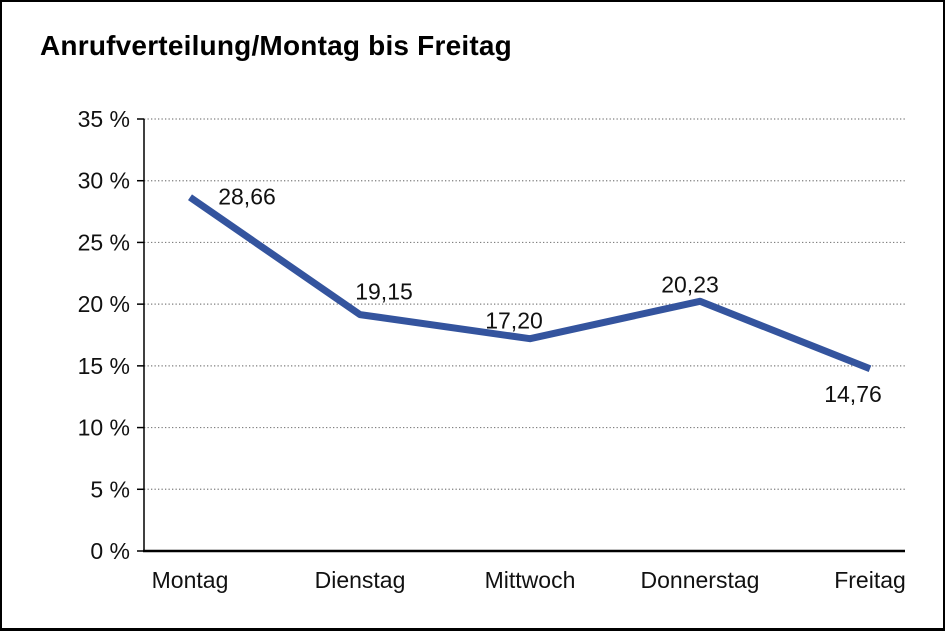  What do you see at coordinates (853, 394) in the screenshot?
I see `data-point-label: 14,76` at bounding box center [853, 394].